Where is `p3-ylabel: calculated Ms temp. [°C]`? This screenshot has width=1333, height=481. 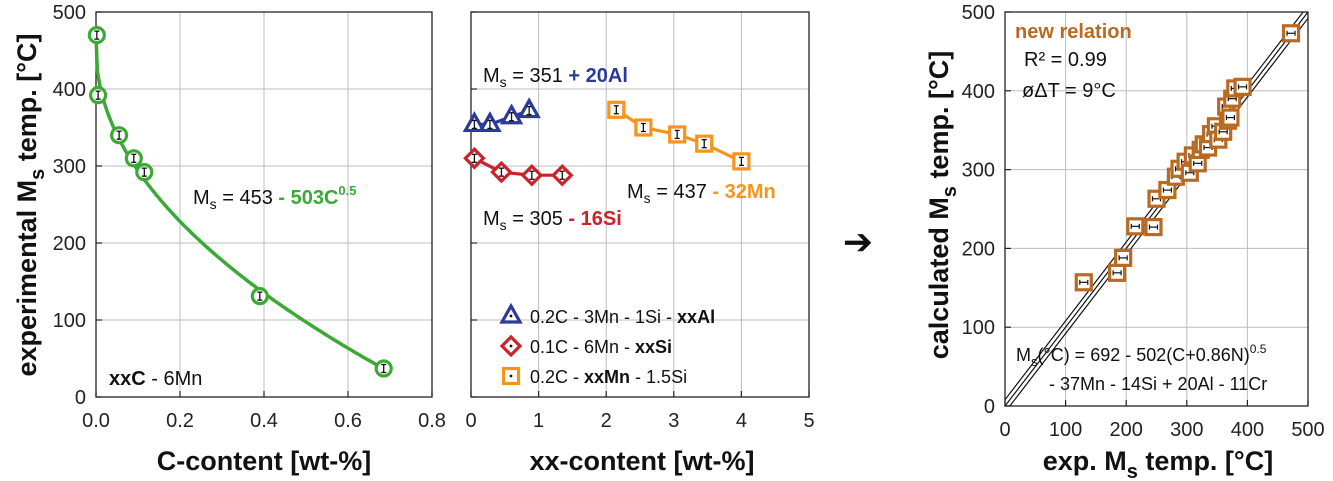
p3-ylabel: calculated Ms temp. [°C] is located at coordinates (942, 205).